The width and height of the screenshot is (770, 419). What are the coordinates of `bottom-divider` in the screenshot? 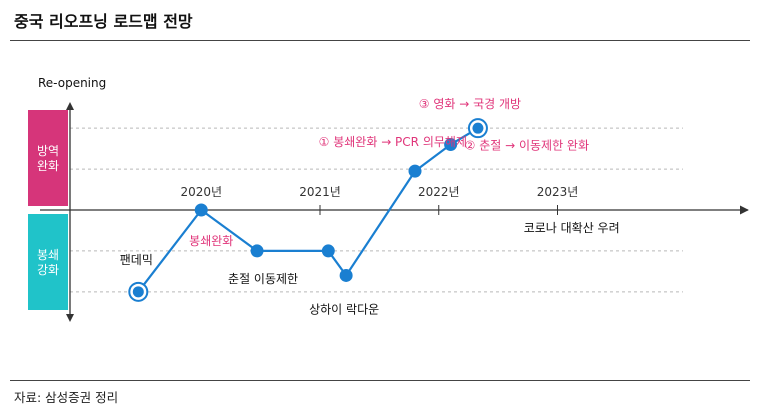 It's located at (380, 380).